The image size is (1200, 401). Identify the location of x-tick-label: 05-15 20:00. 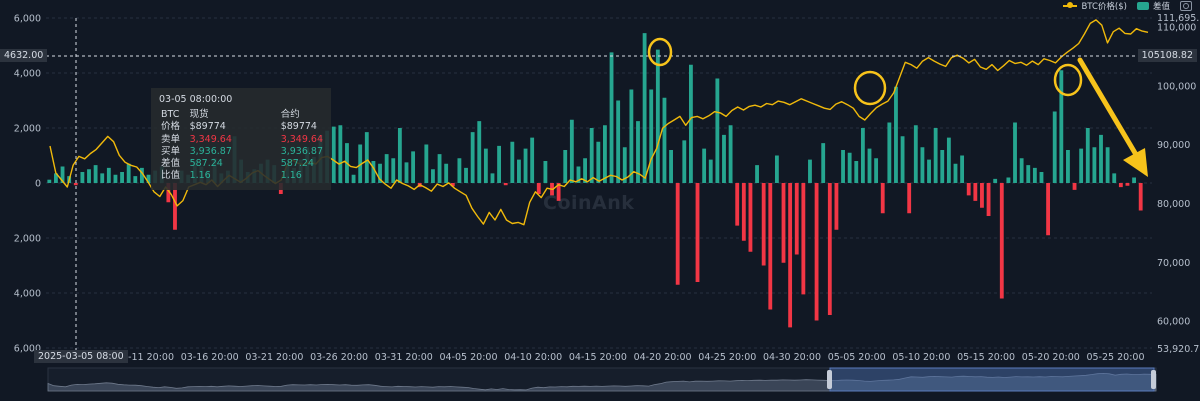
(986, 357).